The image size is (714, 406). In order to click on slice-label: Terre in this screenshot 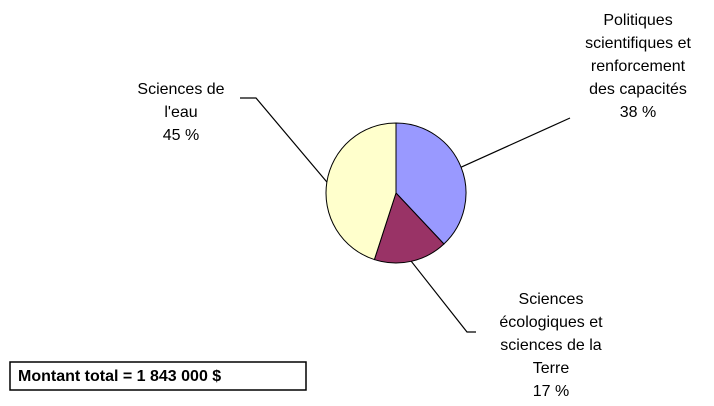, I will do `click(551, 368)`.